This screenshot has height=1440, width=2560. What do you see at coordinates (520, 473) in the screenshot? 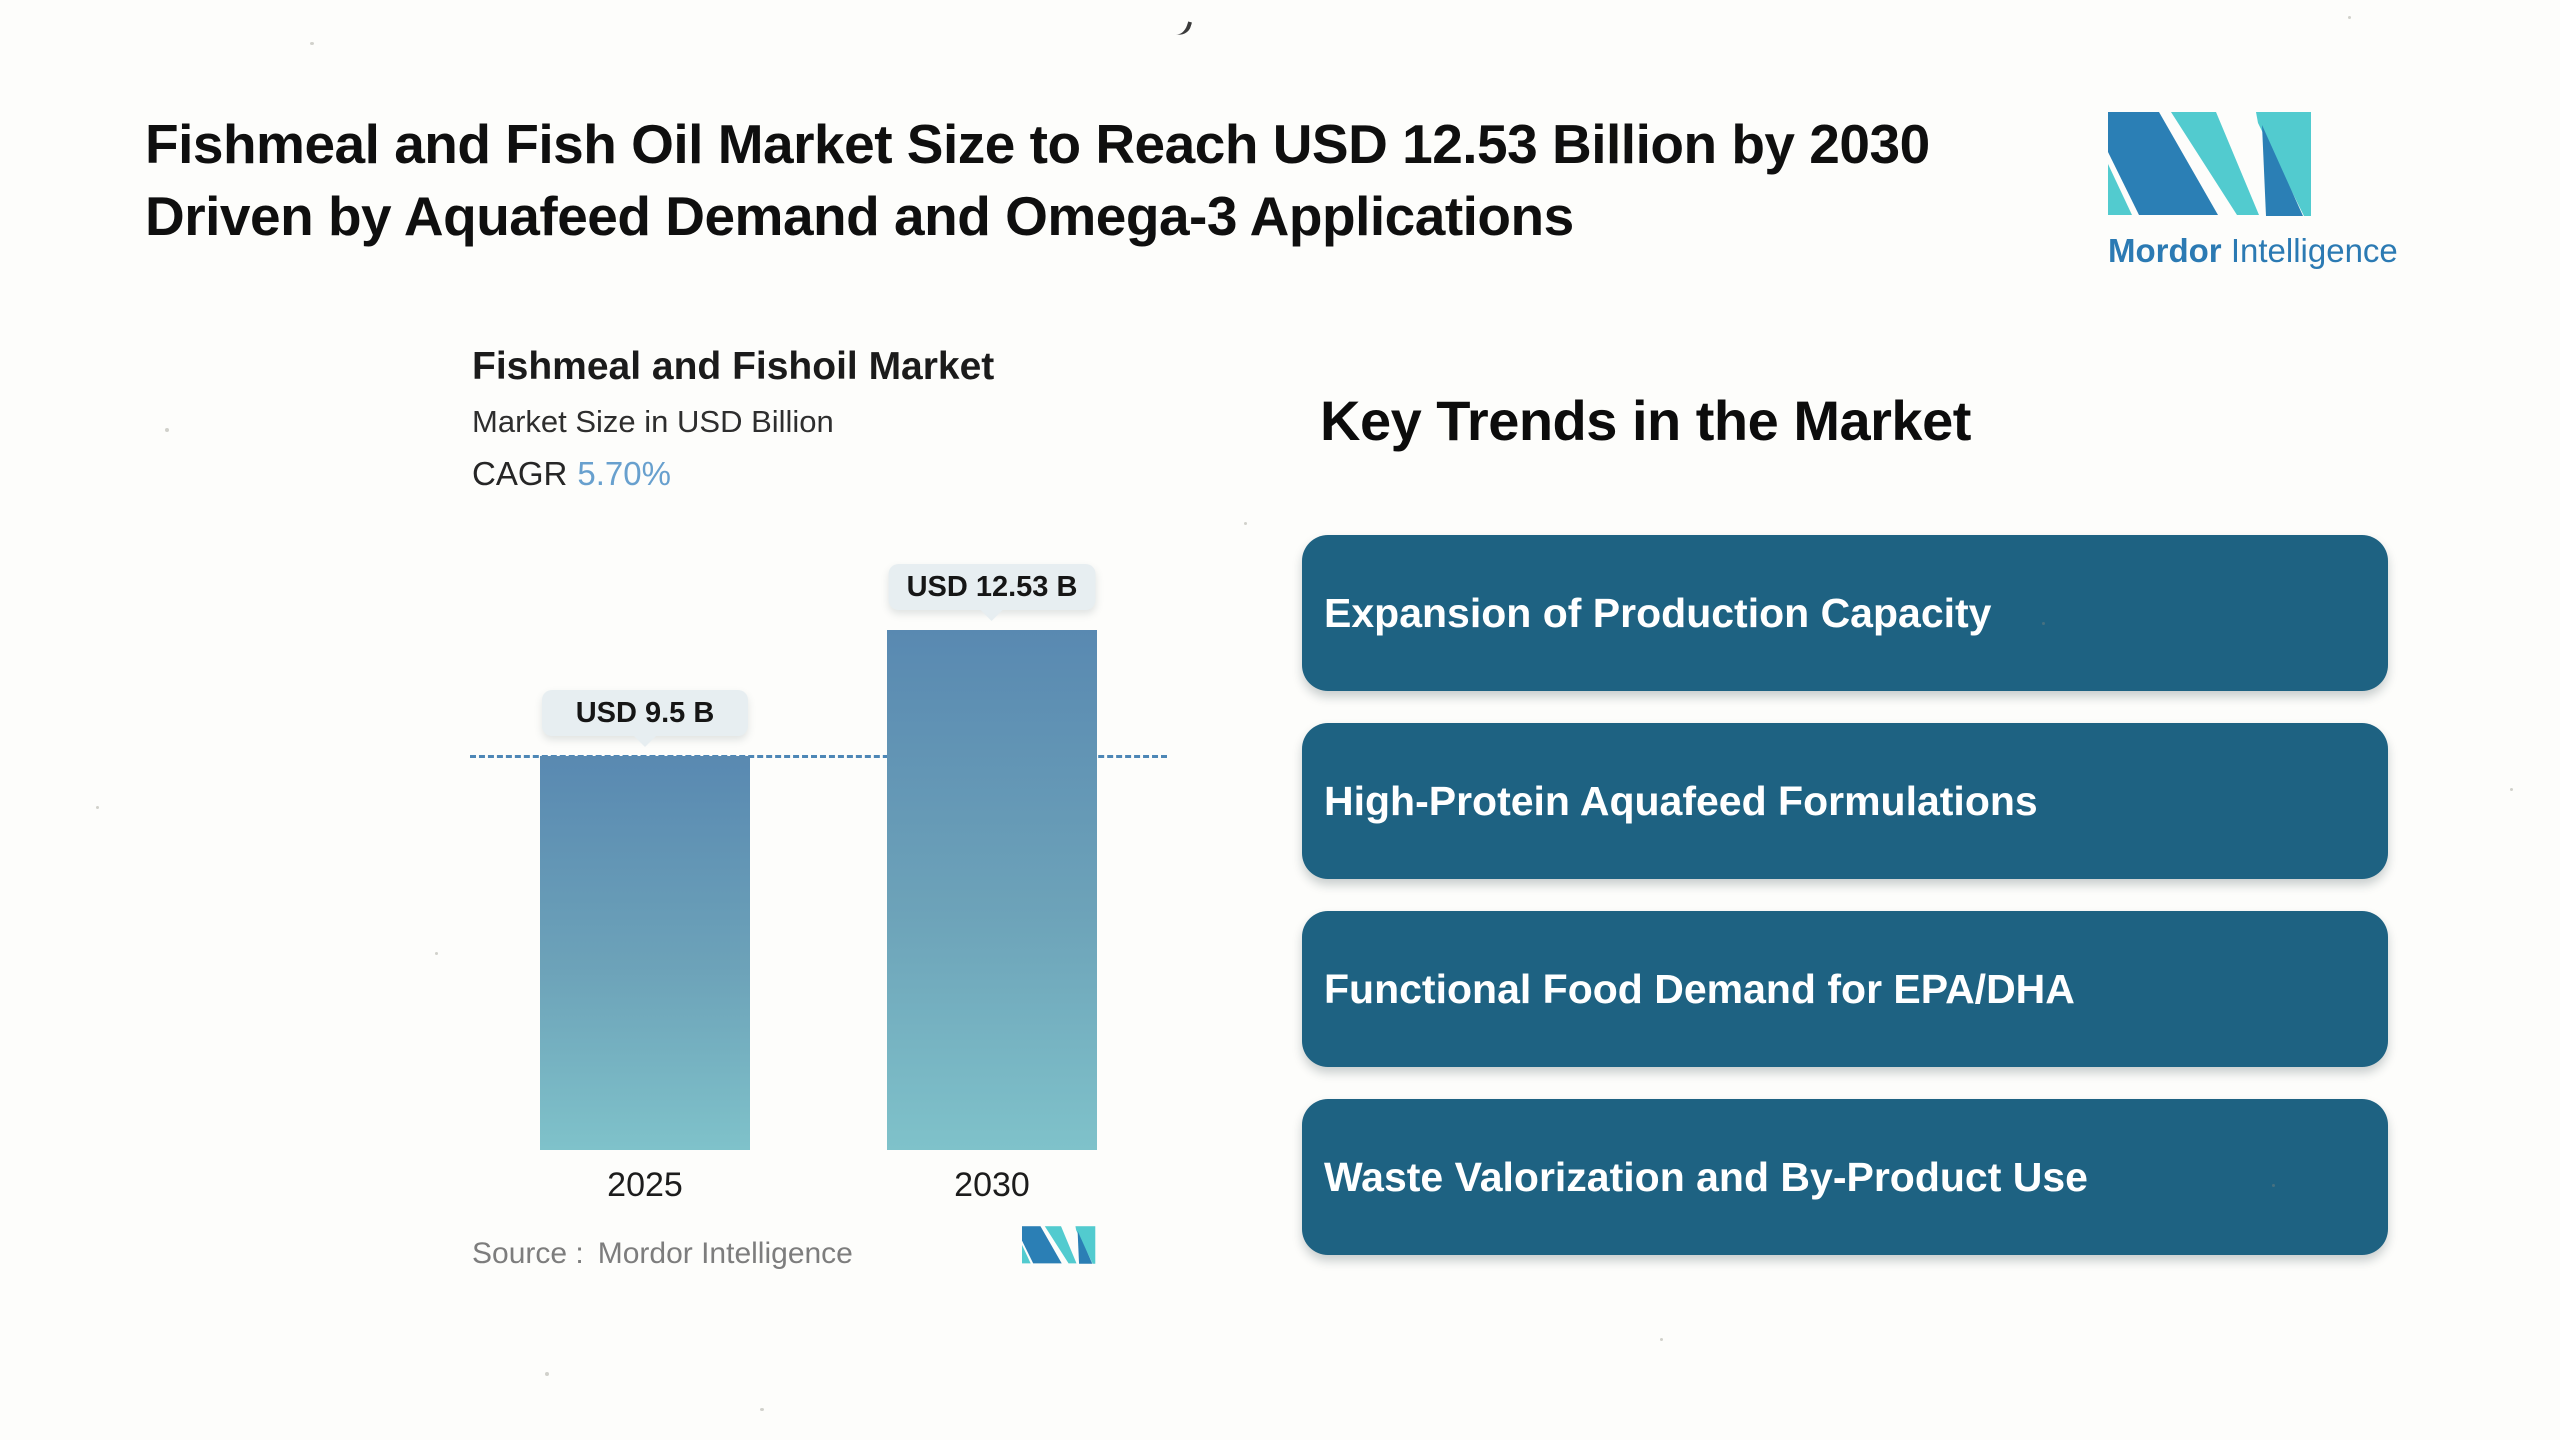
I see `cagr-label: CAGR` at bounding box center [520, 473].